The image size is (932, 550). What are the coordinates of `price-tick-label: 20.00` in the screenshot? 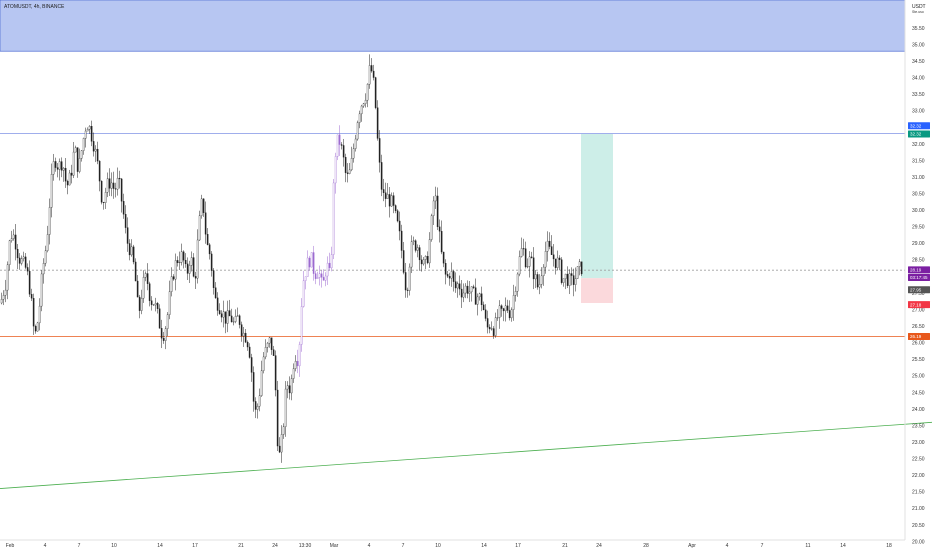 It's located at (918, 542).